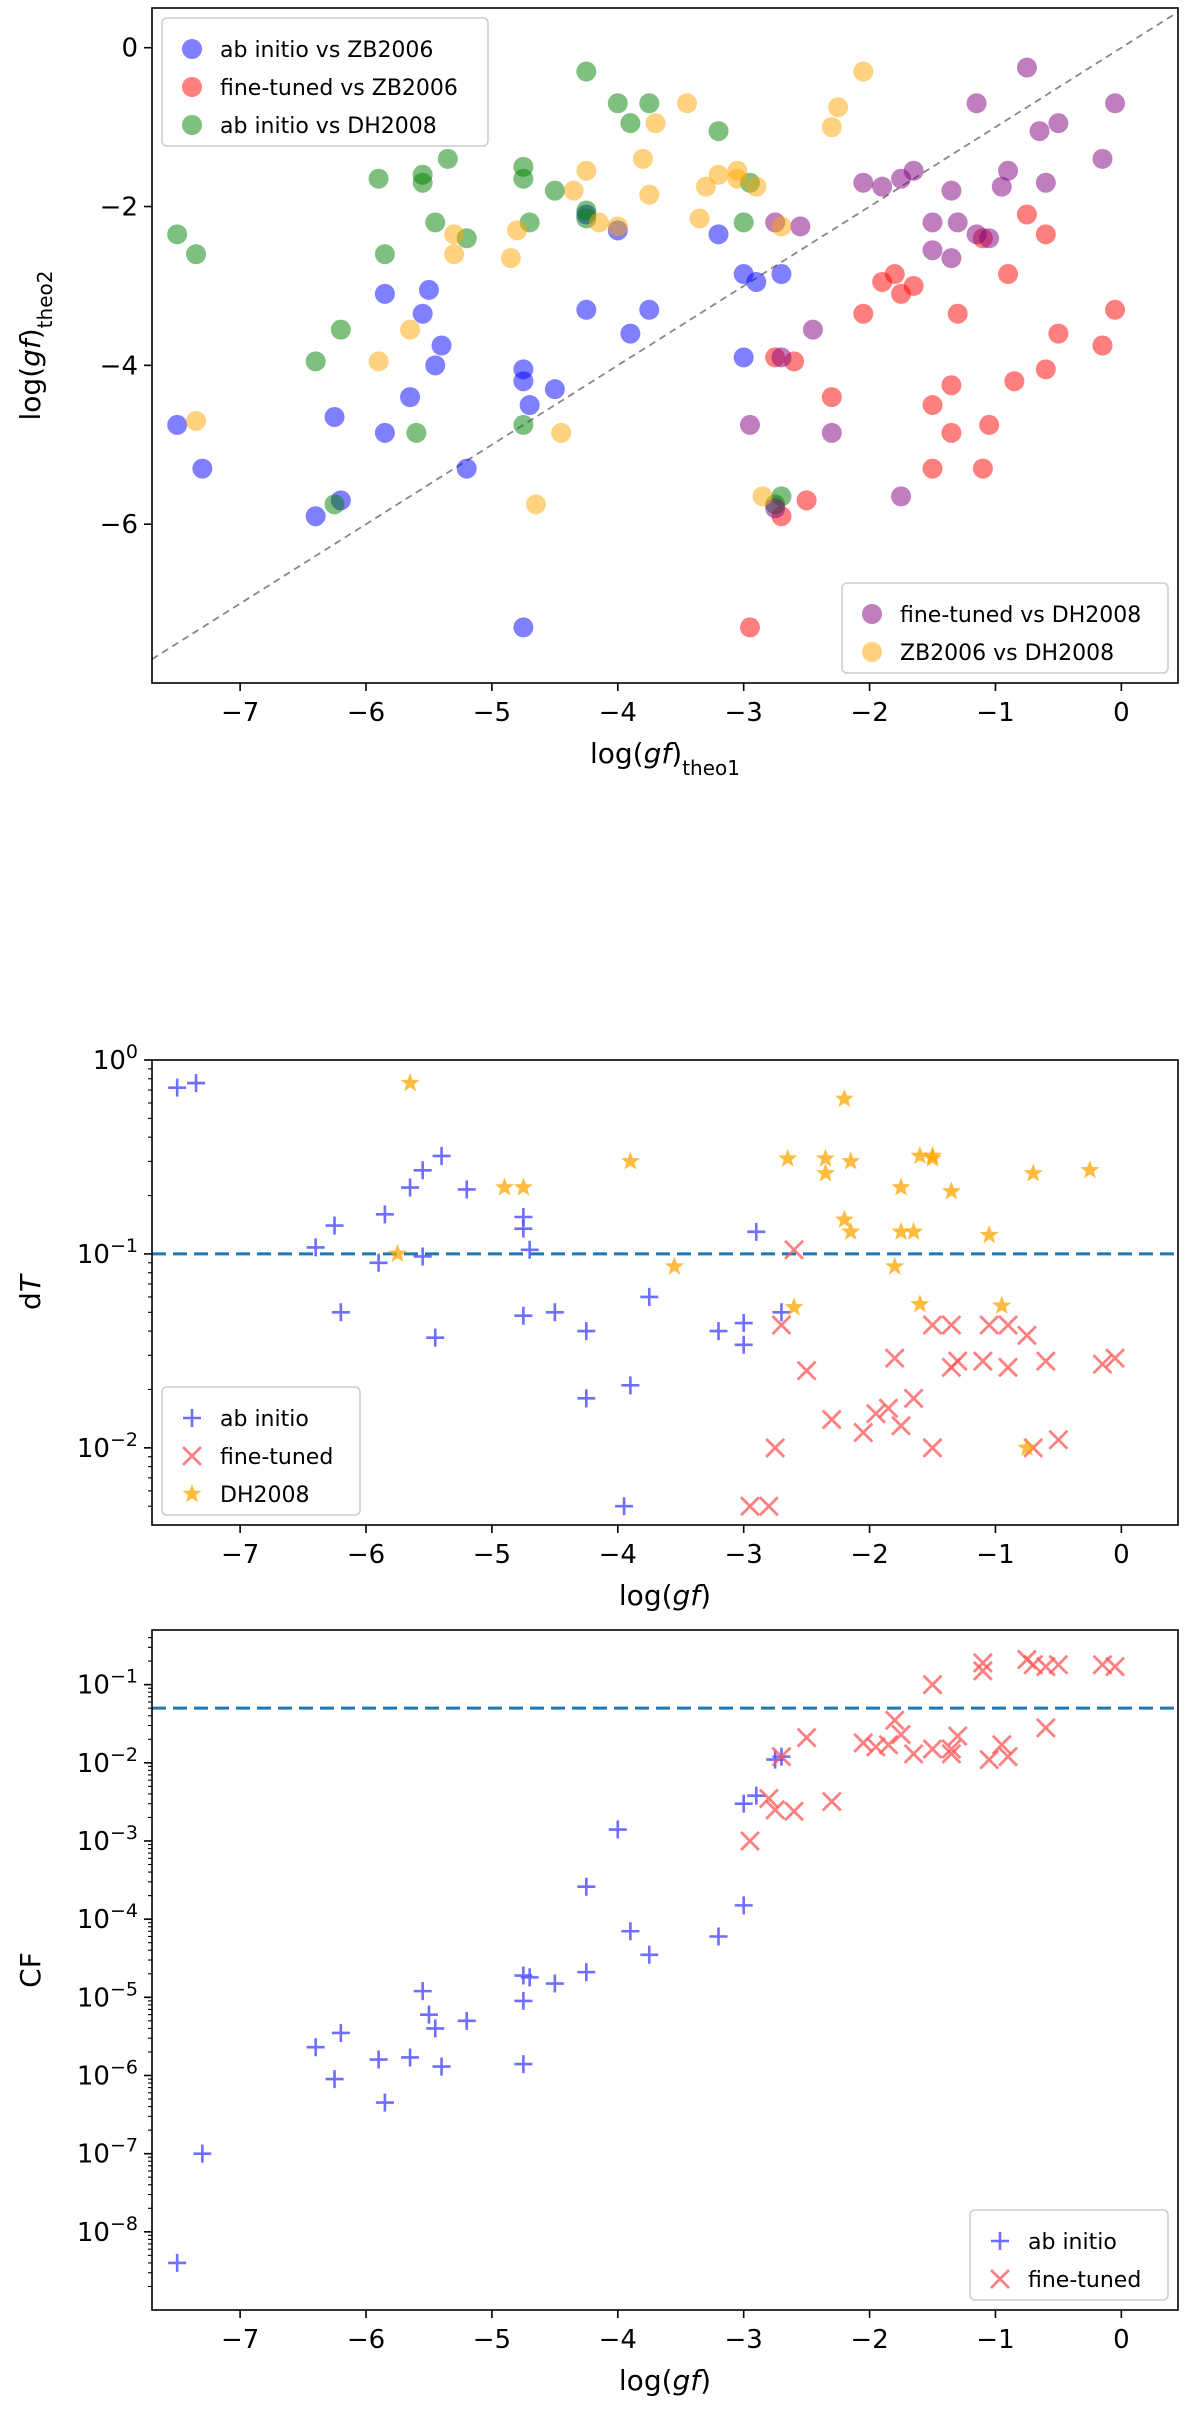  I want to click on legend-entry-label: fine-tuned, so click(276, 1457).